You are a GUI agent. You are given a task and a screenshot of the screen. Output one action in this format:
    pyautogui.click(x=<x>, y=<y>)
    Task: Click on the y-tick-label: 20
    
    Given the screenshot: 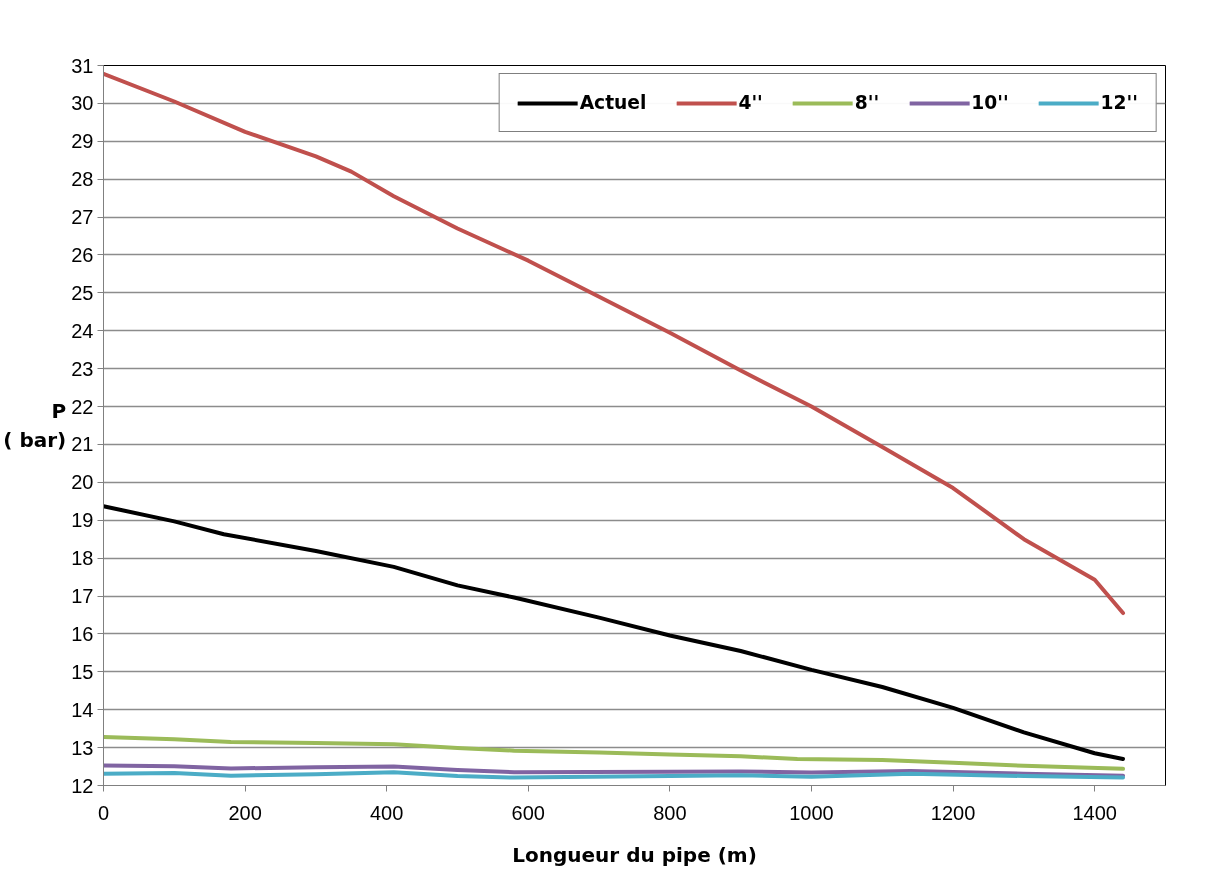 What is the action you would take?
    pyautogui.click(x=82, y=482)
    